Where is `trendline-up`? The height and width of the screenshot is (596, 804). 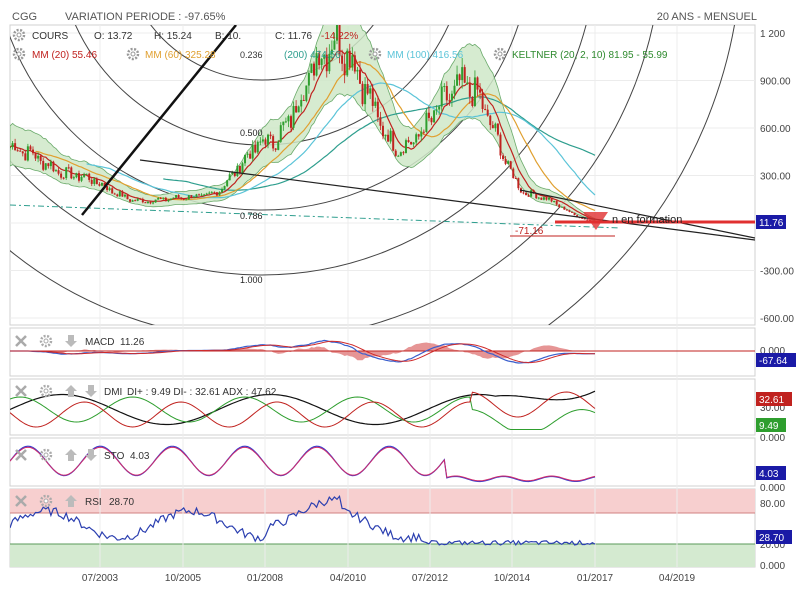 trendline-up is located at coordinates (159, 120).